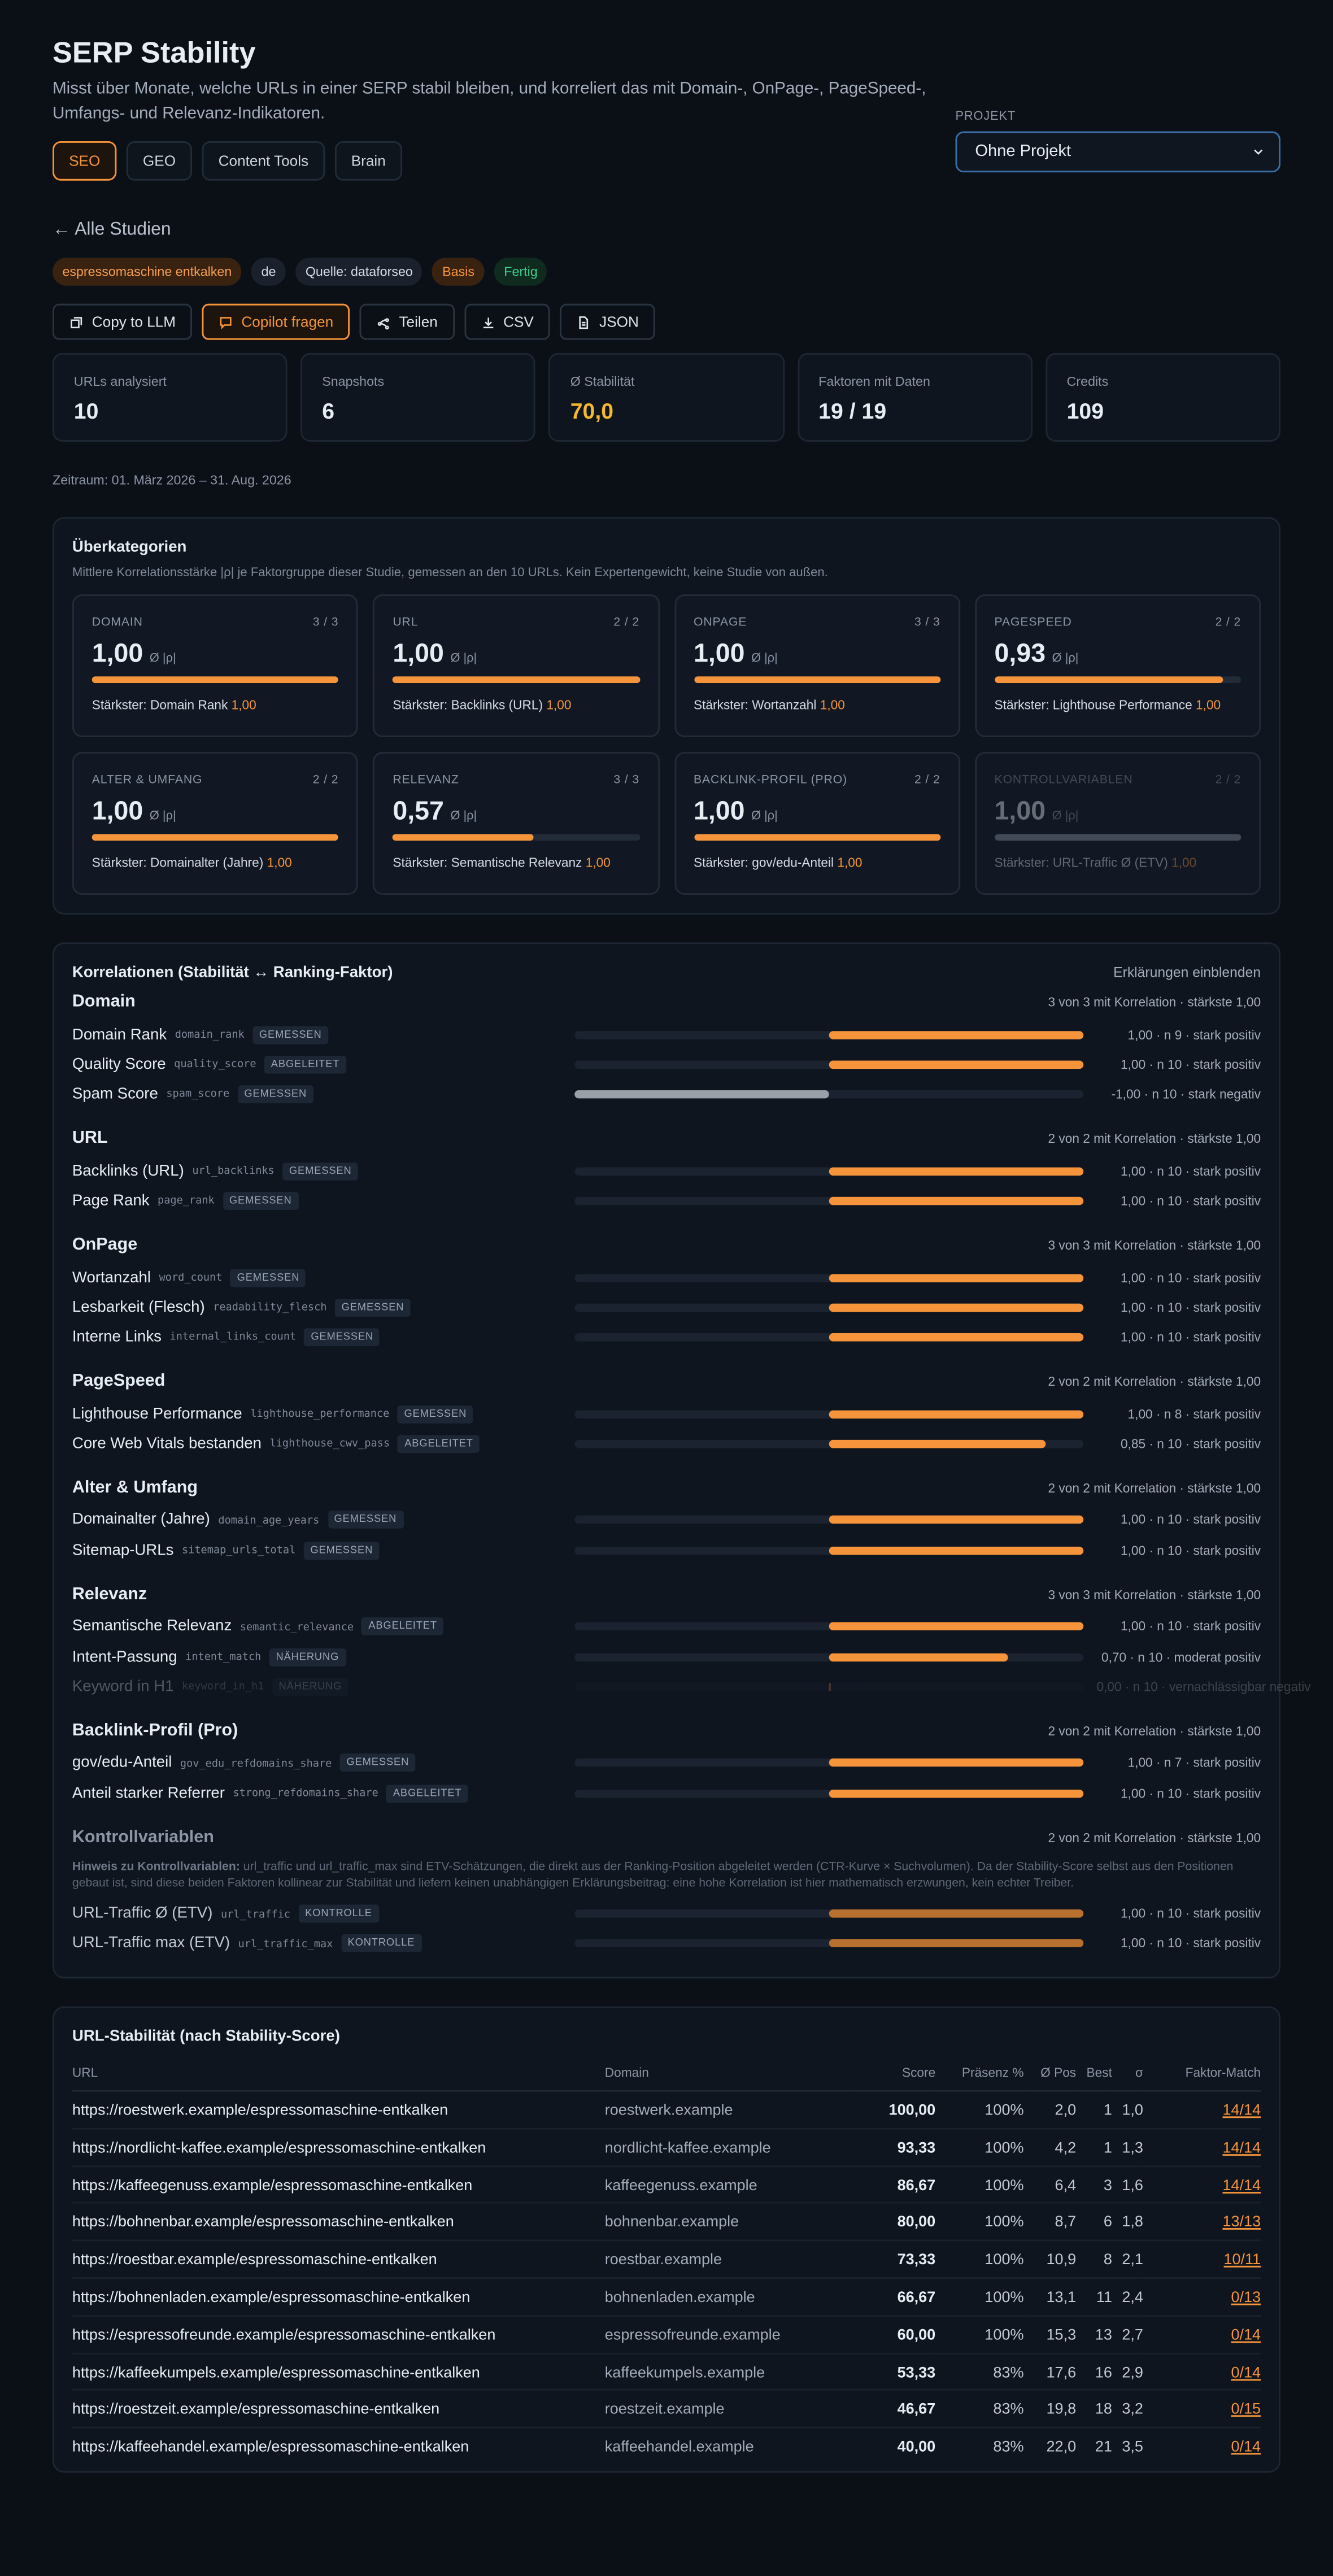  I want to click on action-button: JSON, so click(608, 321).